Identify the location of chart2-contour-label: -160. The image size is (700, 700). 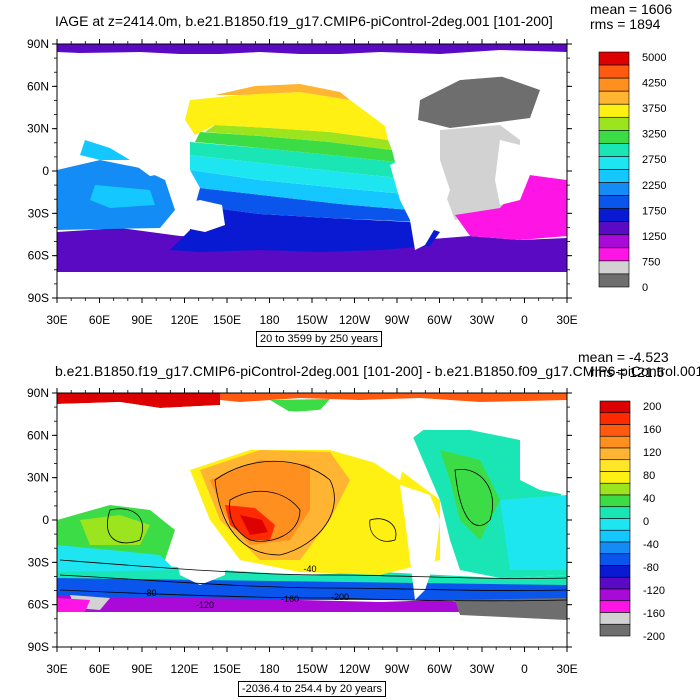
(290, 599).